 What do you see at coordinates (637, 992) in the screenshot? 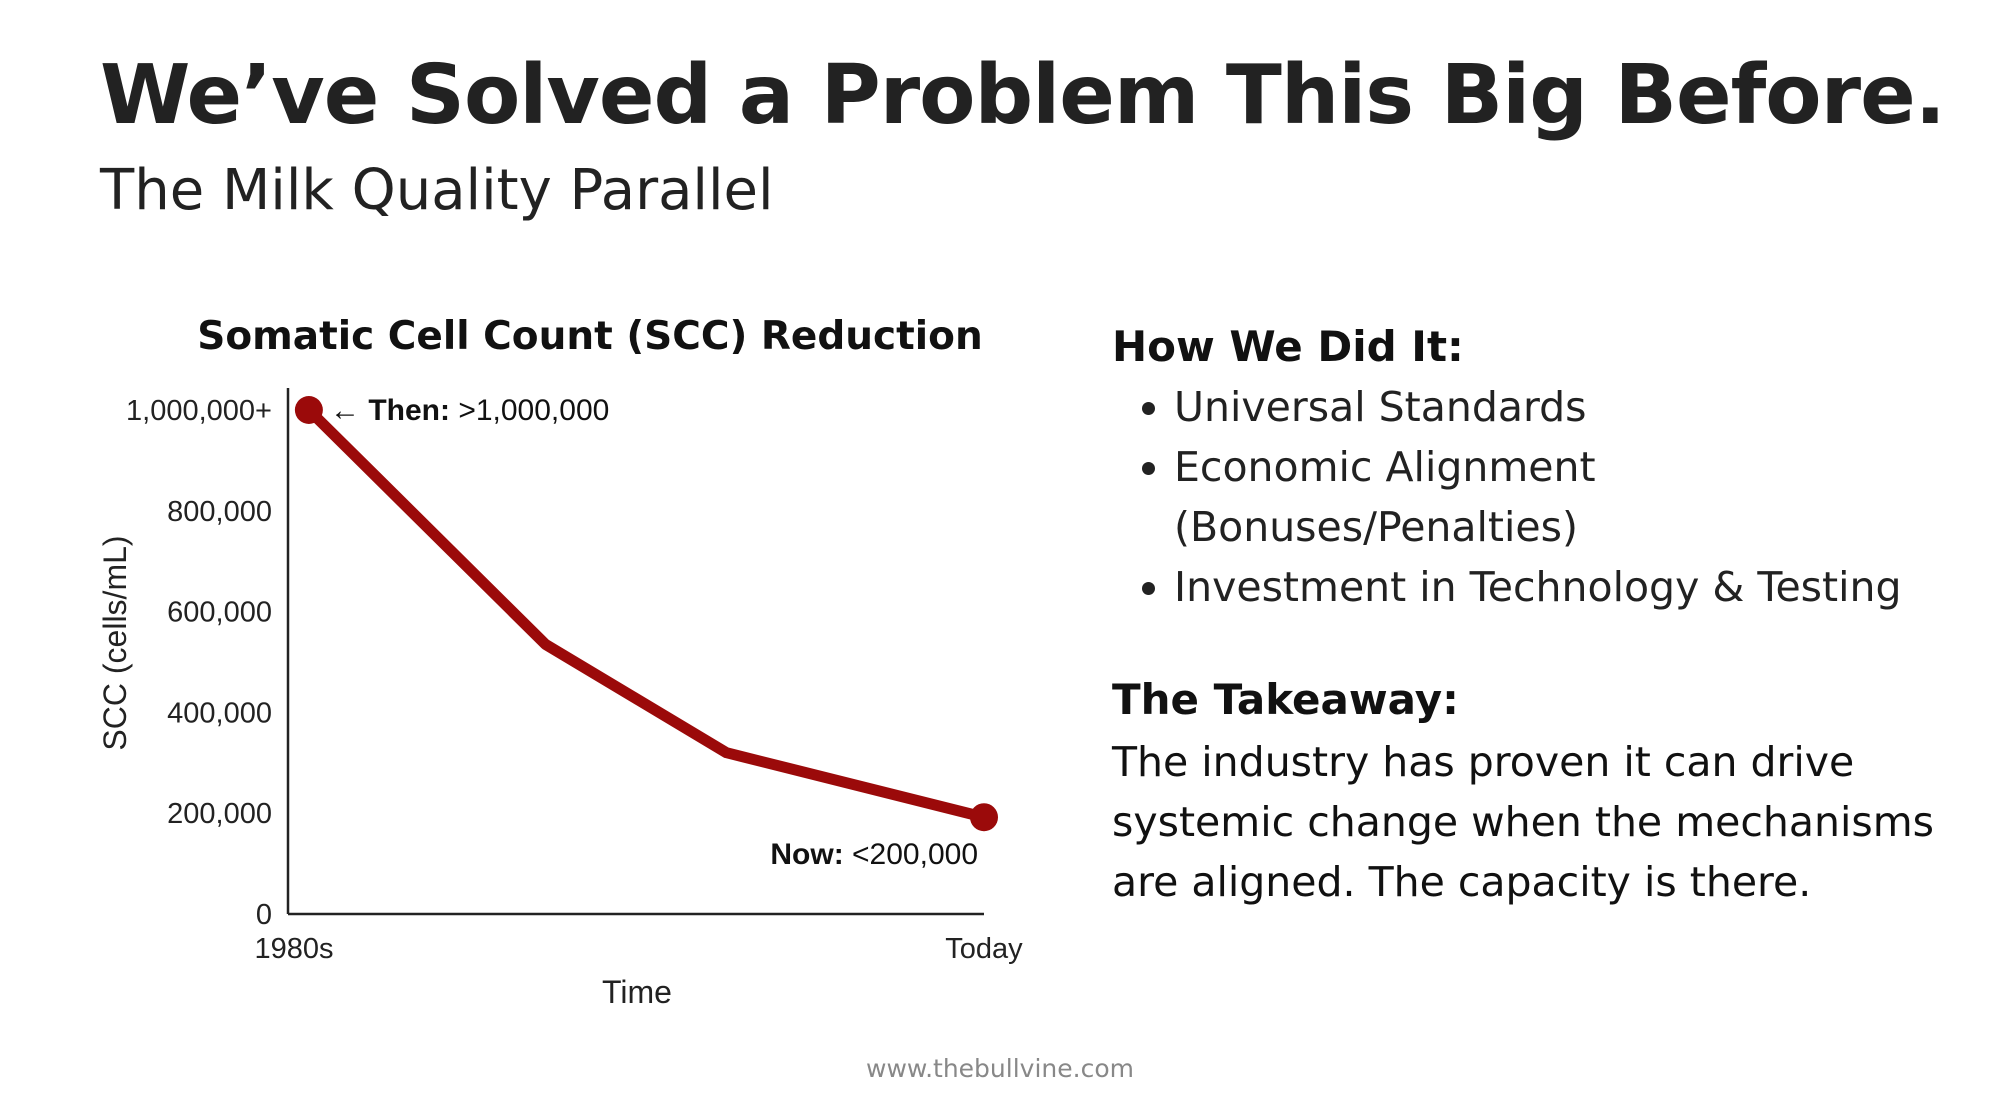
I see `x-axis-label: Time` at bounding box center [637, 992].